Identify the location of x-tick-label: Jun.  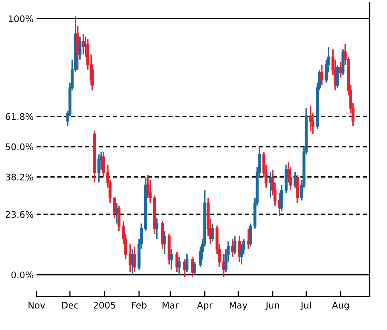
(273, 306).